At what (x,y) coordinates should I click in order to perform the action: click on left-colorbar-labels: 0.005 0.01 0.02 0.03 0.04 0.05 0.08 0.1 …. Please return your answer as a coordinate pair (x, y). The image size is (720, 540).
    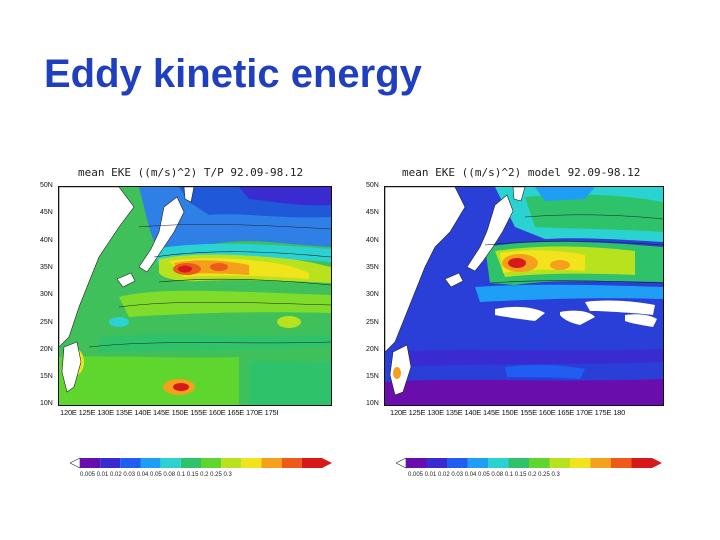
    Looking at the image, I should click on (156, 475).